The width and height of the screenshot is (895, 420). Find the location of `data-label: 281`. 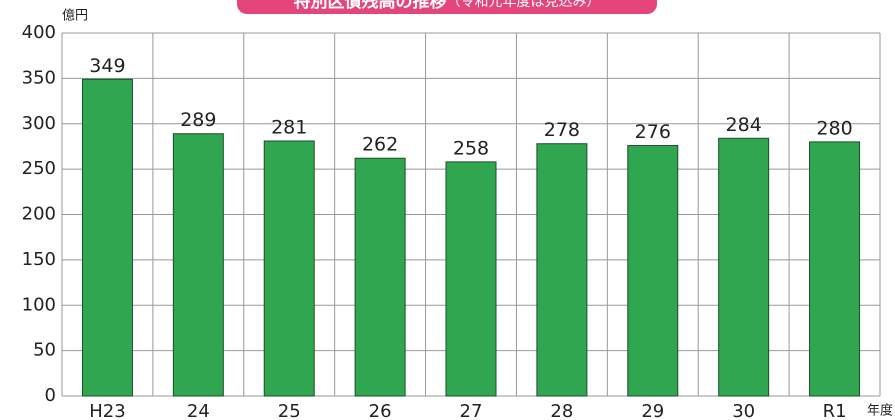

data-label: 281 is located at coordinates (289, 127).